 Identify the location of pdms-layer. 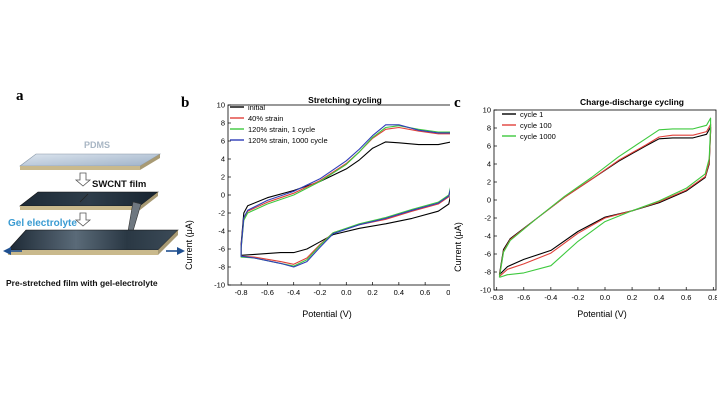
(90, 161).